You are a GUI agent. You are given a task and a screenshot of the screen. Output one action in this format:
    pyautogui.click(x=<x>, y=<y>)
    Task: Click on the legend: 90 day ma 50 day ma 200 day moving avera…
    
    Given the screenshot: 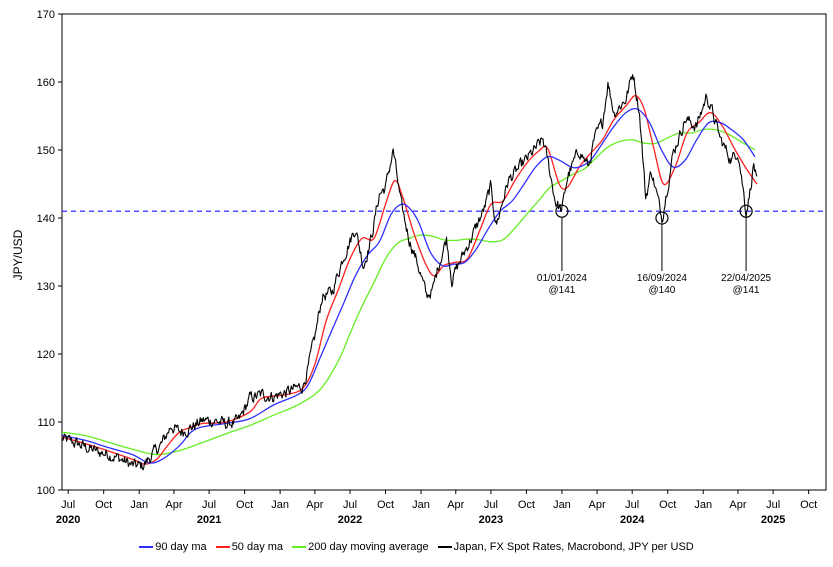 What is the action you would take?
    pyautogui.click(x=416, y=547)
    